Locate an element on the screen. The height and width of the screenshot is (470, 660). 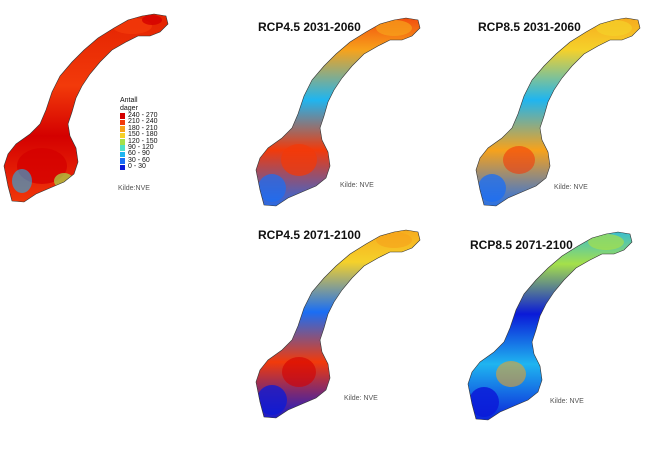
legend-label: 60 - 90 is located at coordinates (139, 154).